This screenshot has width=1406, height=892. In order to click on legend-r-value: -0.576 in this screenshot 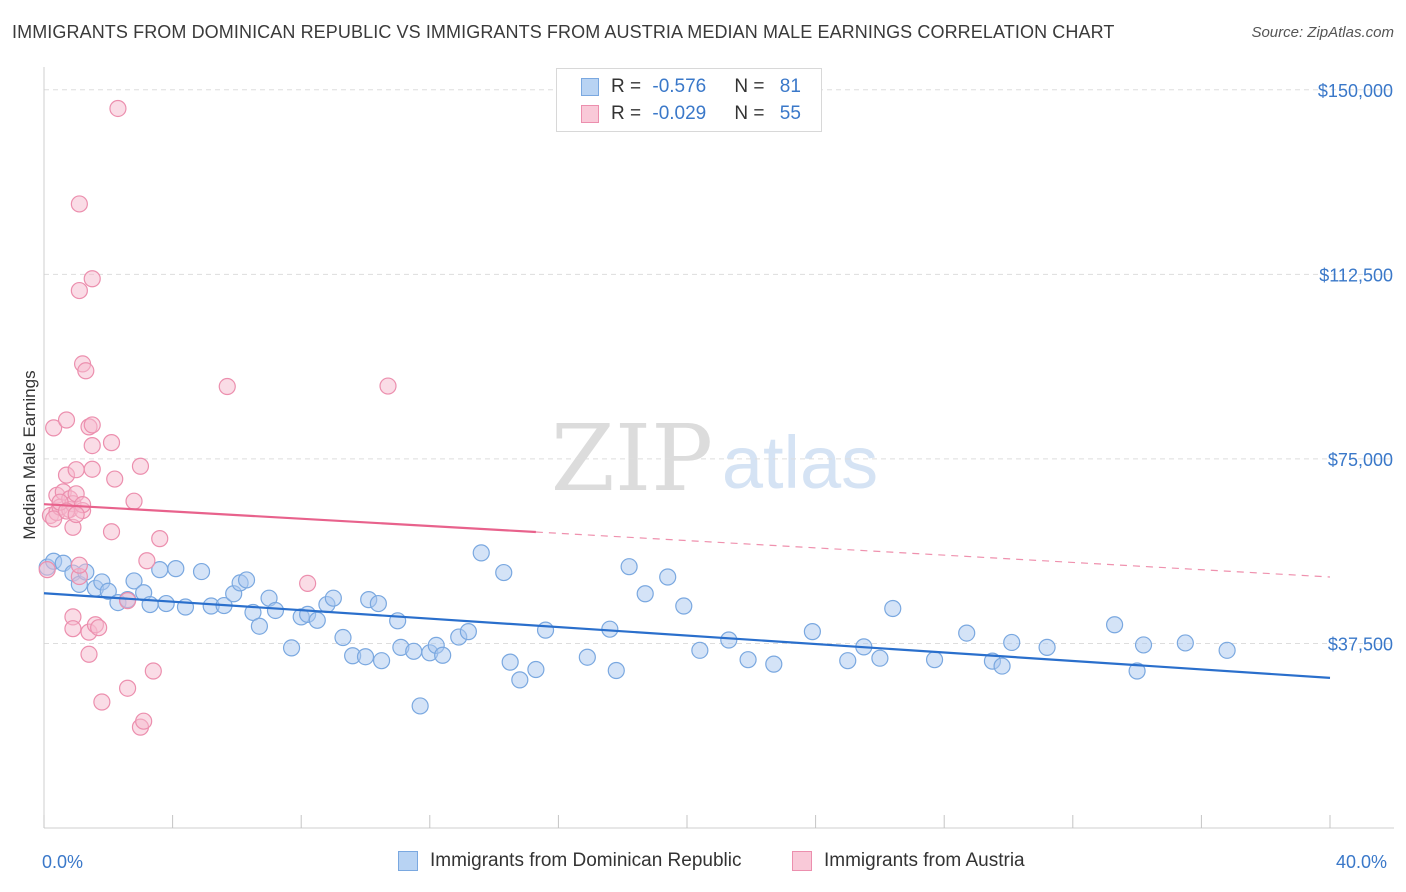, I will do `click(679, 86)`.